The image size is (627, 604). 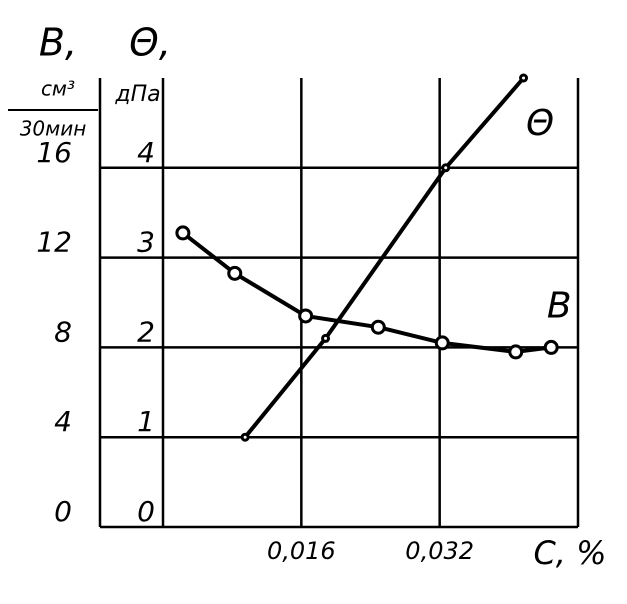 I want to click on y-tick-label: 16, so click(x=54, y=152).